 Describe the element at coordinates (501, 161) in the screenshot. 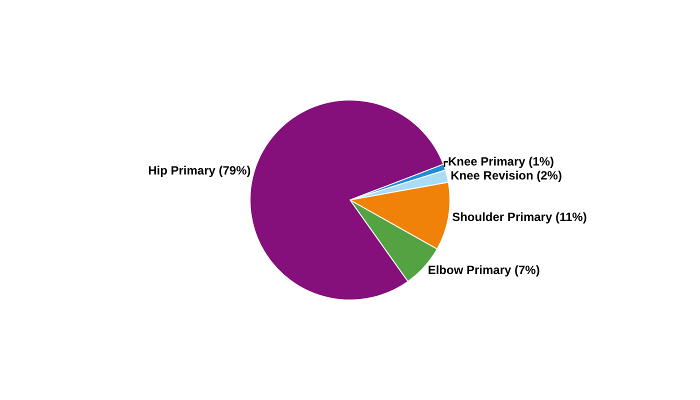

I see `slice-label: Knee Primary (1%)` at that location.